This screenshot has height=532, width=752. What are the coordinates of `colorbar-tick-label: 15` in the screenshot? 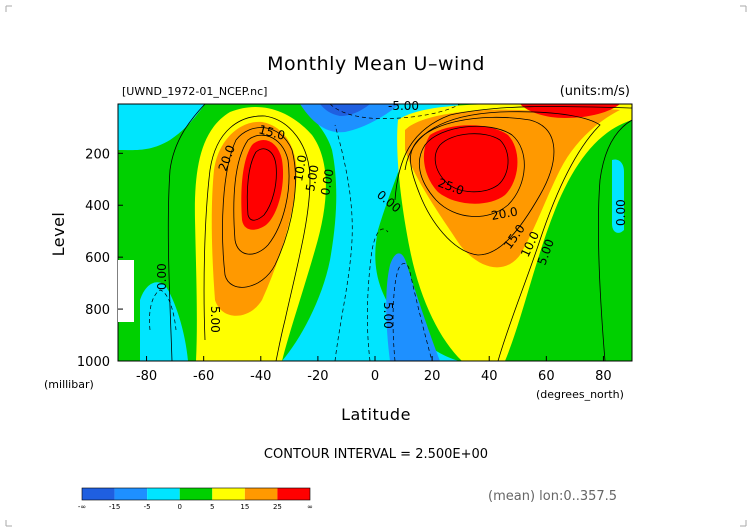 It's located at (244, 507).